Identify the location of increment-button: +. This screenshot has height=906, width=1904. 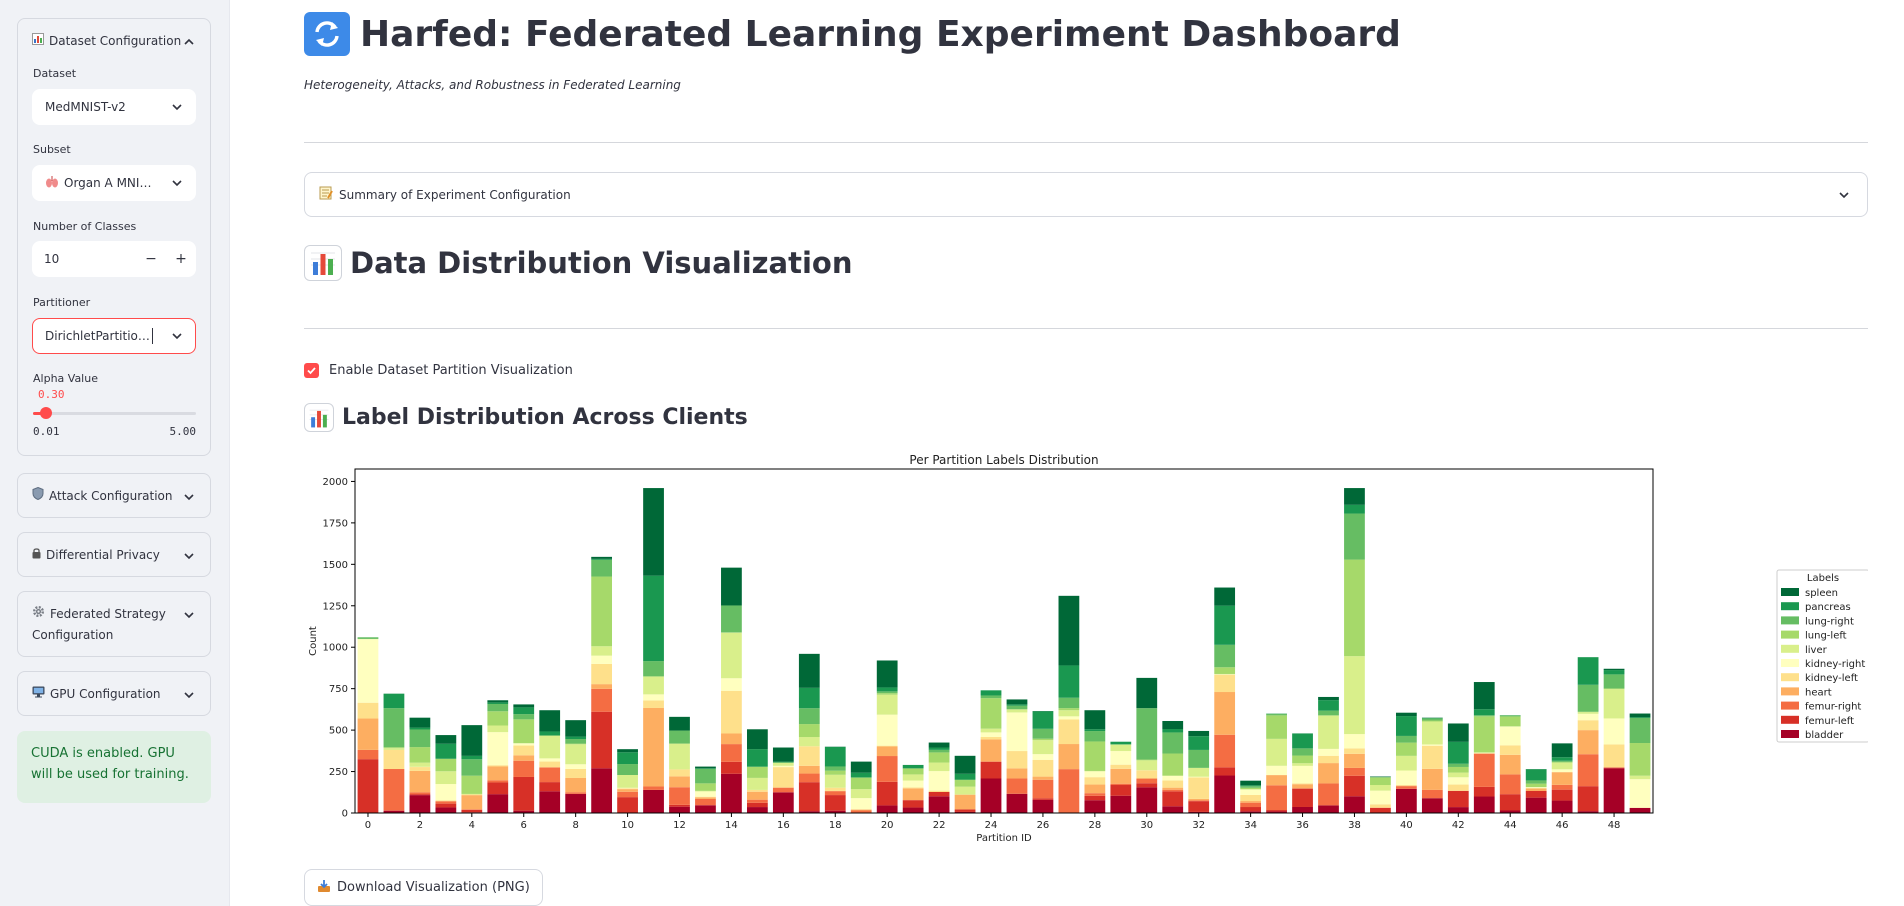
(181, 259).